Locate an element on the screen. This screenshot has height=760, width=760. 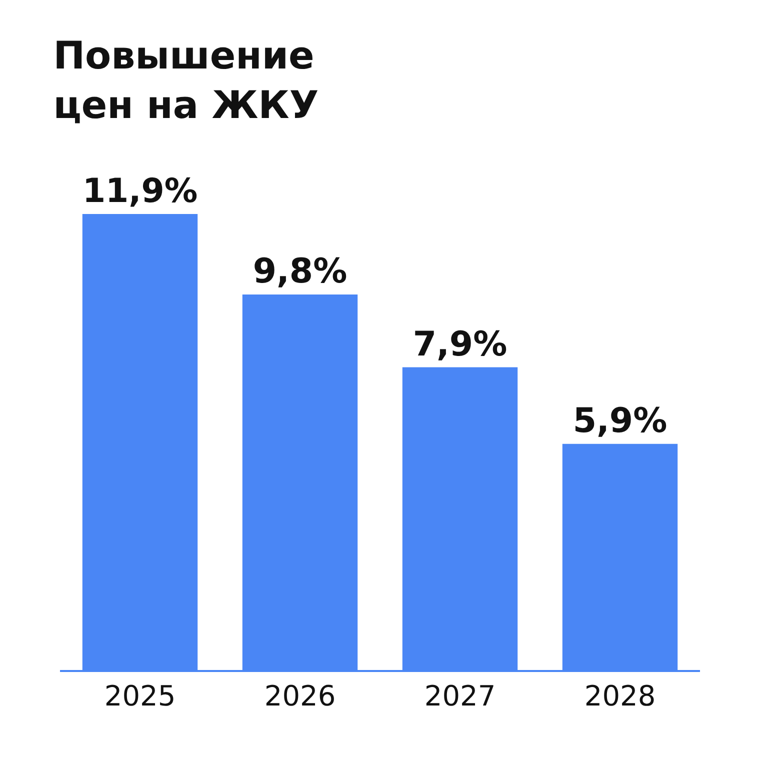
data-label: 11,9% is located at coordinates (140, 190).